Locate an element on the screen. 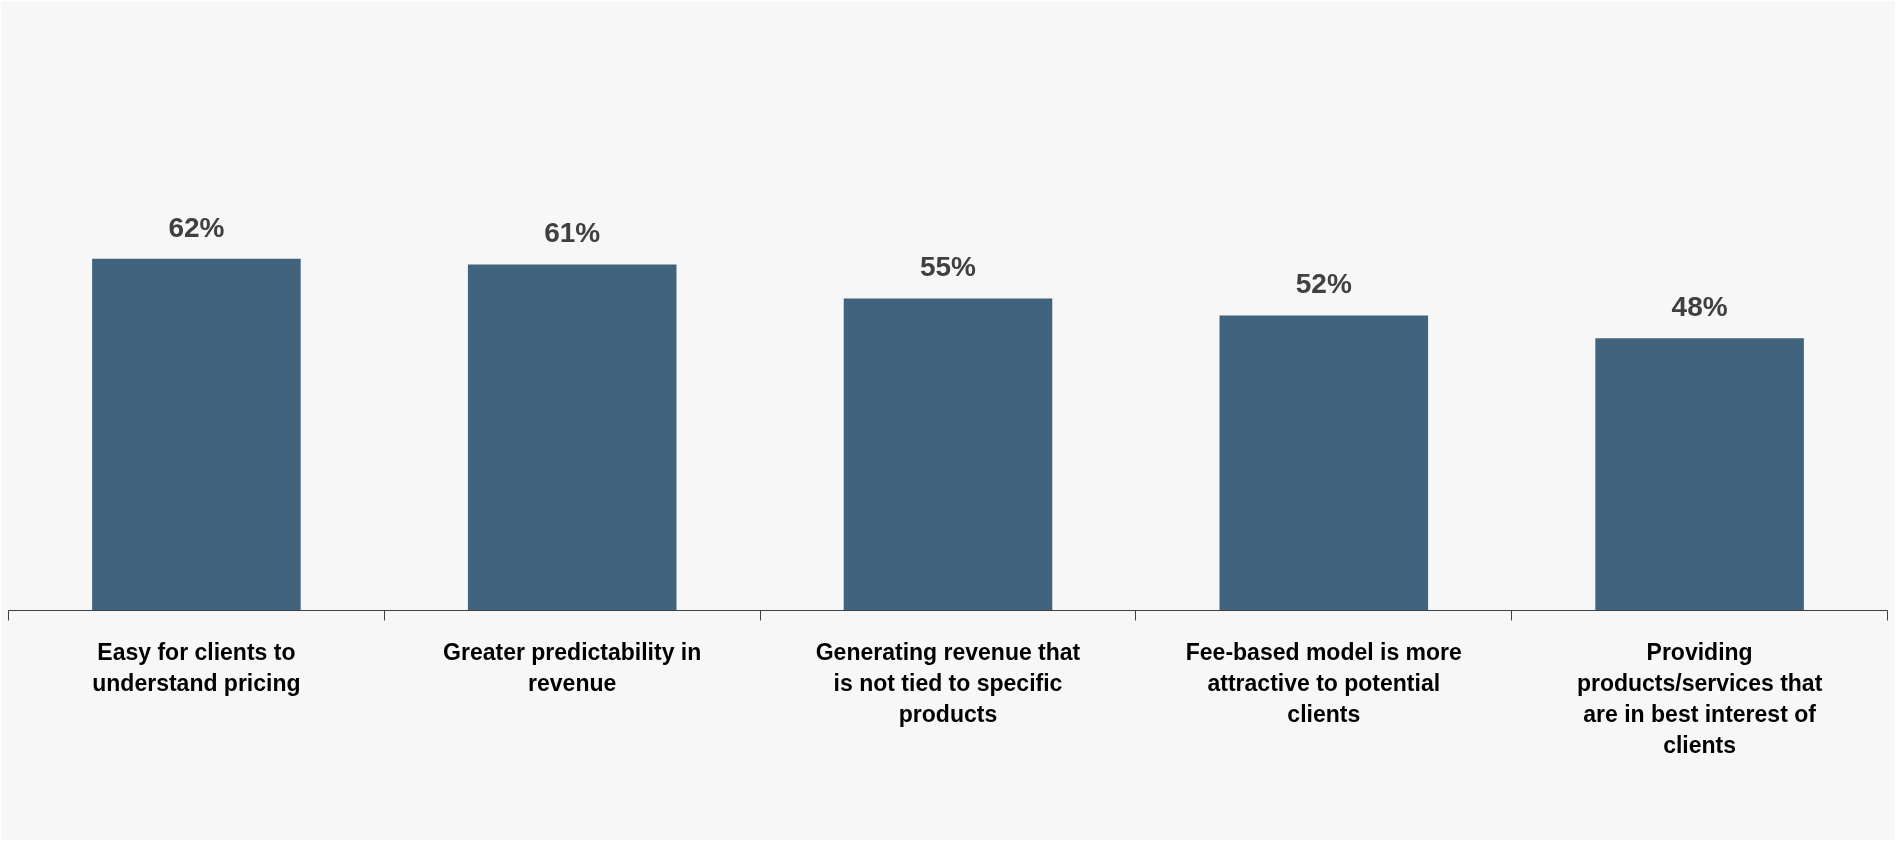  x-tick-label: Fee-based model is more attractive to potential clients is located at coordinates (1323, 682).